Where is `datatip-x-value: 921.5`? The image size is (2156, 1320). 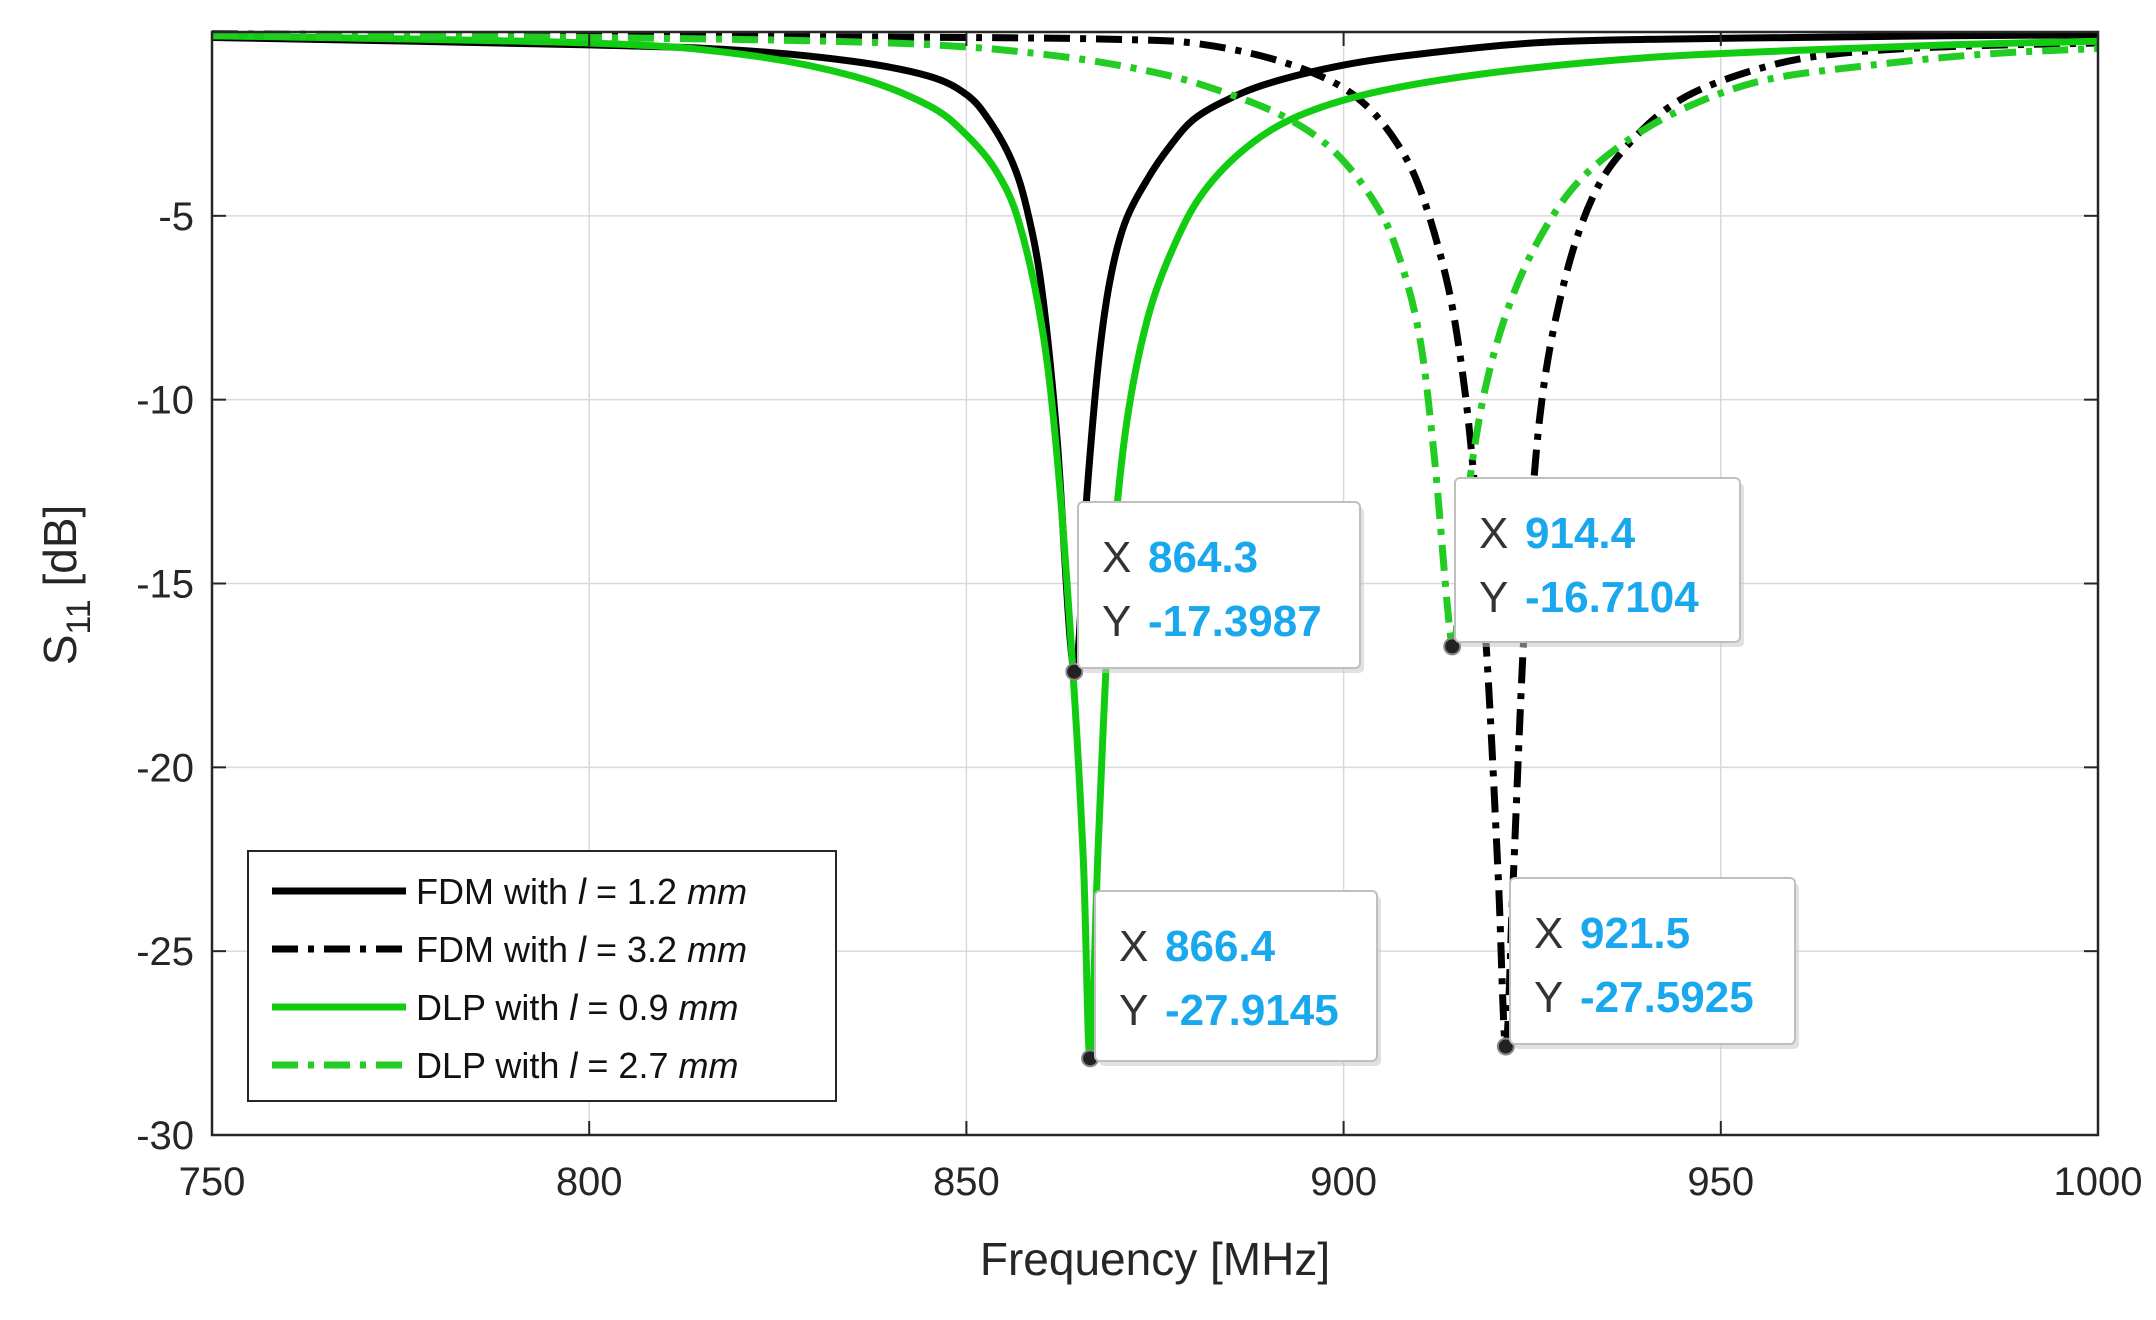
datatip-x-value: 921.5 is located at coordinates (1635, 933).